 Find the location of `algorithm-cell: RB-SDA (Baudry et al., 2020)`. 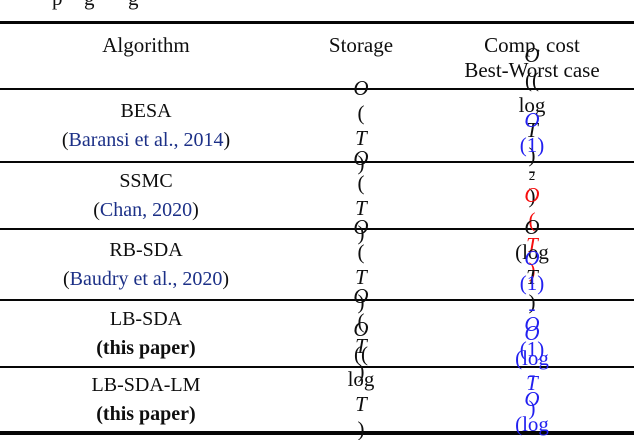

algorithm-cell: RB-SDA (Baudry et al., 2020) is located at coordinates (146, 264).